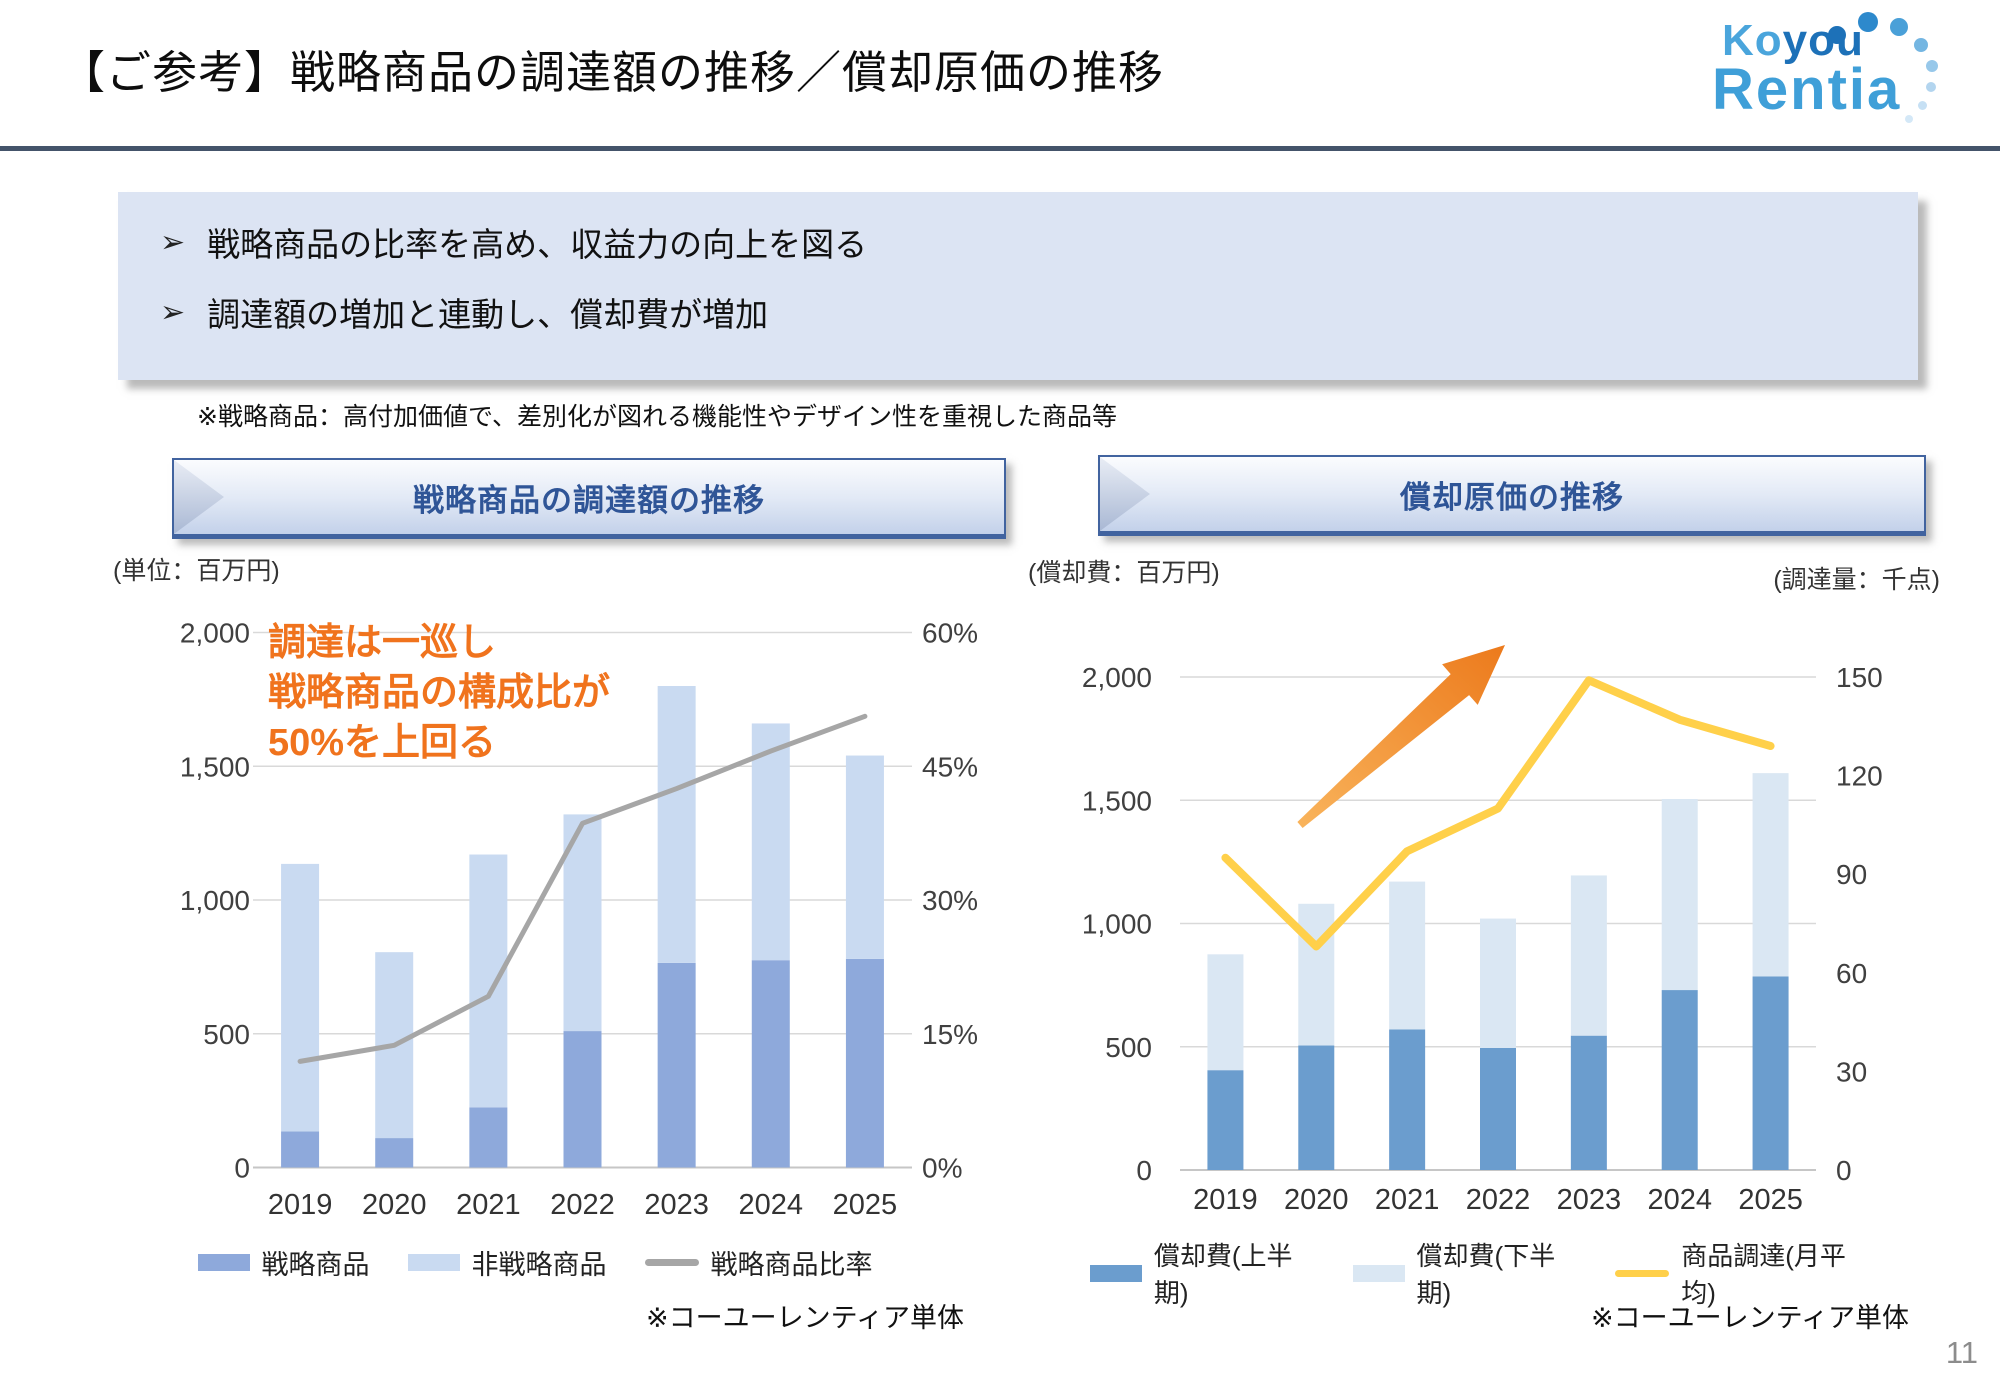 The image size is (2000, 1385). Describe the element at coordinates (1117, 800) in the screenshot. I see `left-axis-tick-label: 1,500` at that location.